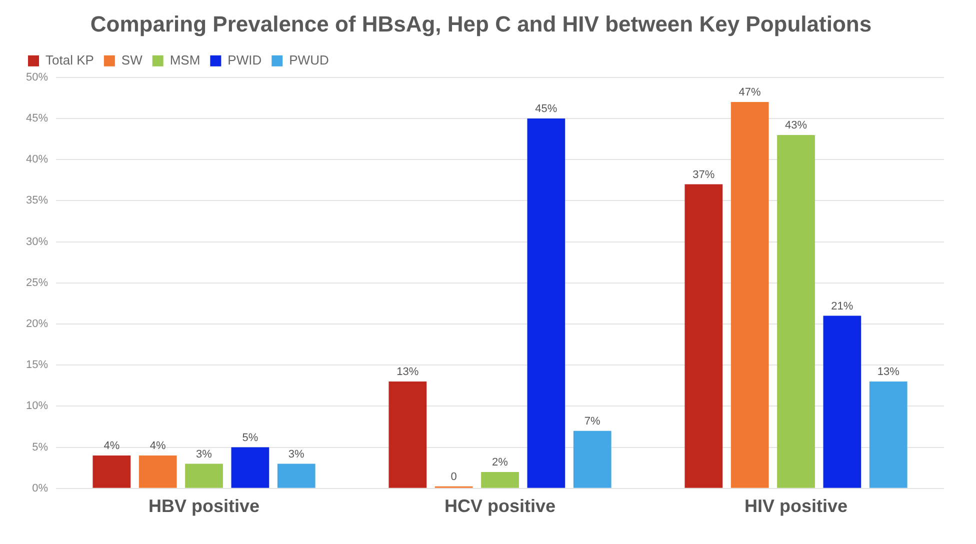 This screenshot has width=976, height=544. Describe the element at coordinates (37, 324) in the screenshot. I see `y-tick-label: 20%` at that location.